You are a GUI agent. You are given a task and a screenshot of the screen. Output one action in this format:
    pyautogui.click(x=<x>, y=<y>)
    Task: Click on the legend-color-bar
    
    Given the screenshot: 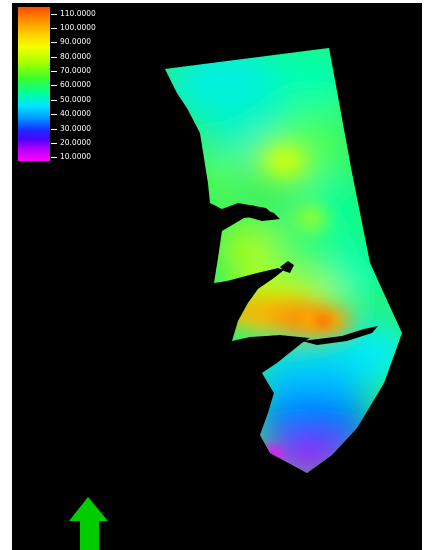 What is the action you would take?
    pyautogui.click(x=34, y=84)
    